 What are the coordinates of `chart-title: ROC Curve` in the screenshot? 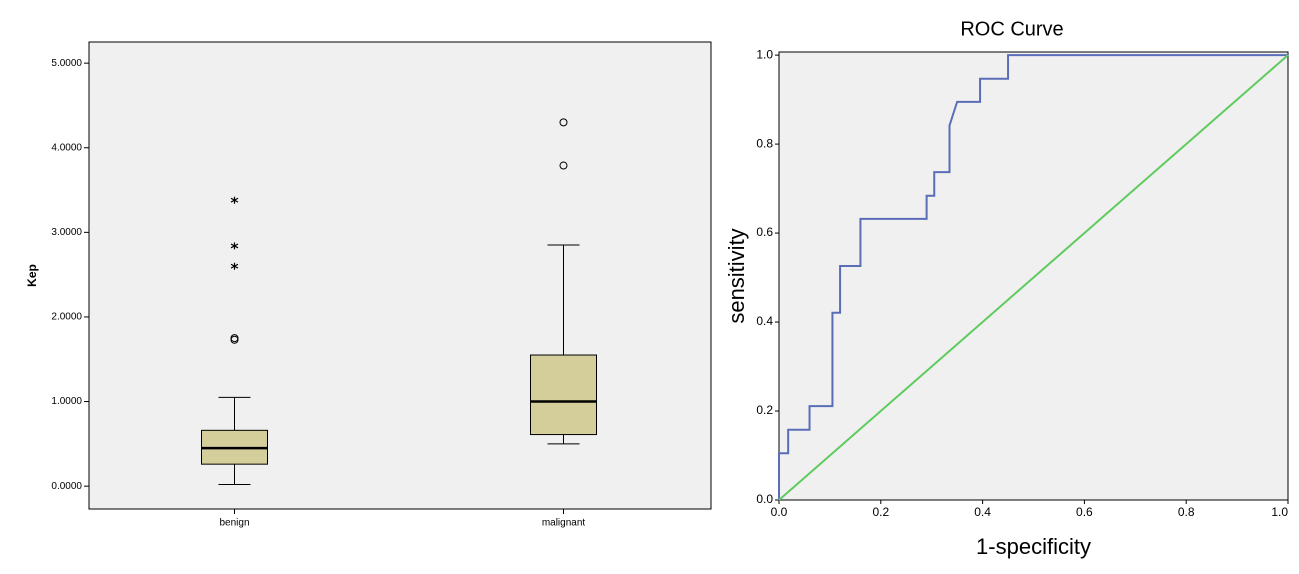 It's located at (1011, 29).